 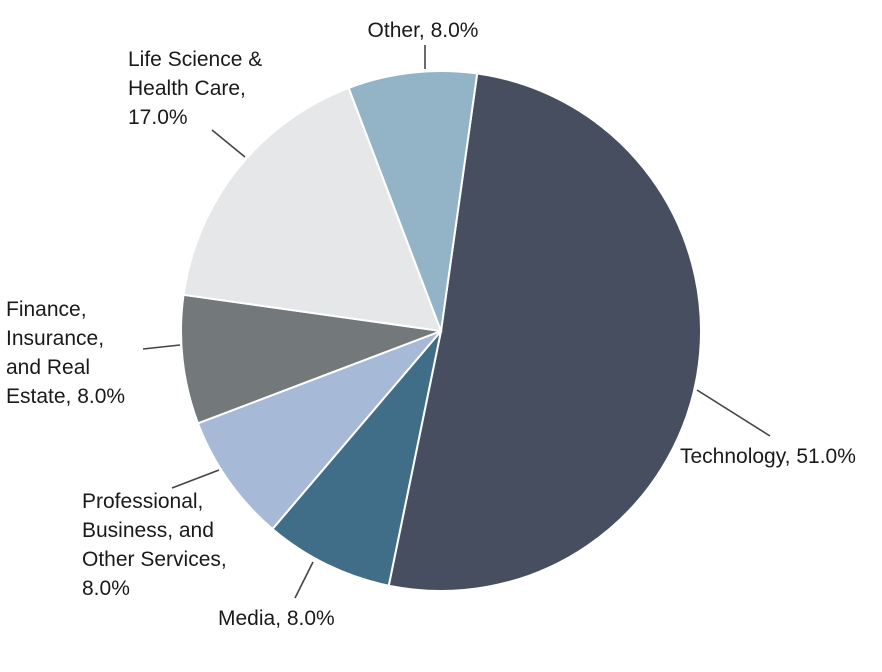 What do you see at coordinates (768, 456) in the screenshot?
I see `data-label-technology: Technology, 51.0%` at bounding box center [768, 456].